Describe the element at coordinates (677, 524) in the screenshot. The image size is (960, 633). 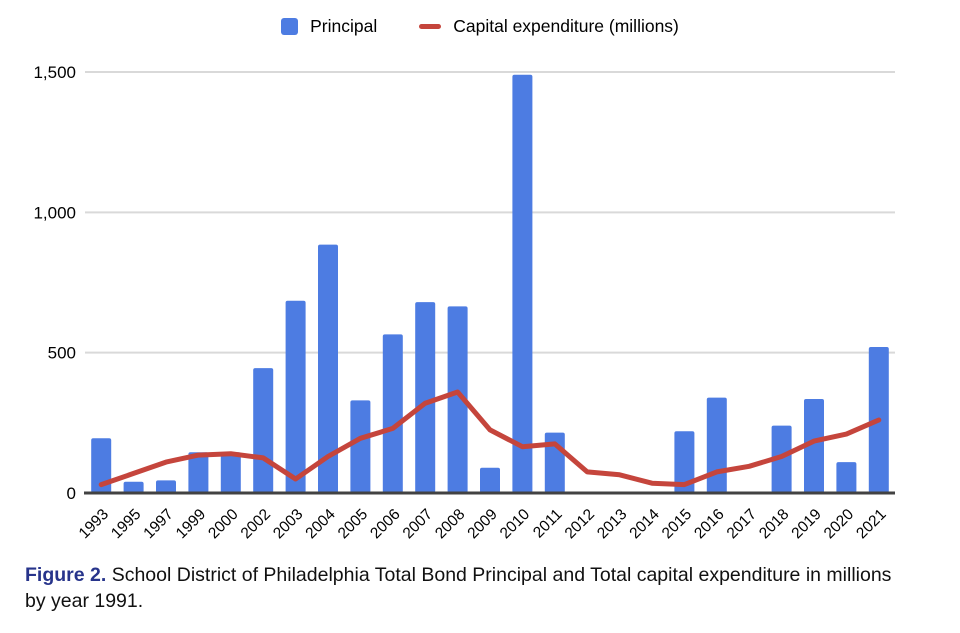
I see `x-tick-label-2015: 2015` at that location.